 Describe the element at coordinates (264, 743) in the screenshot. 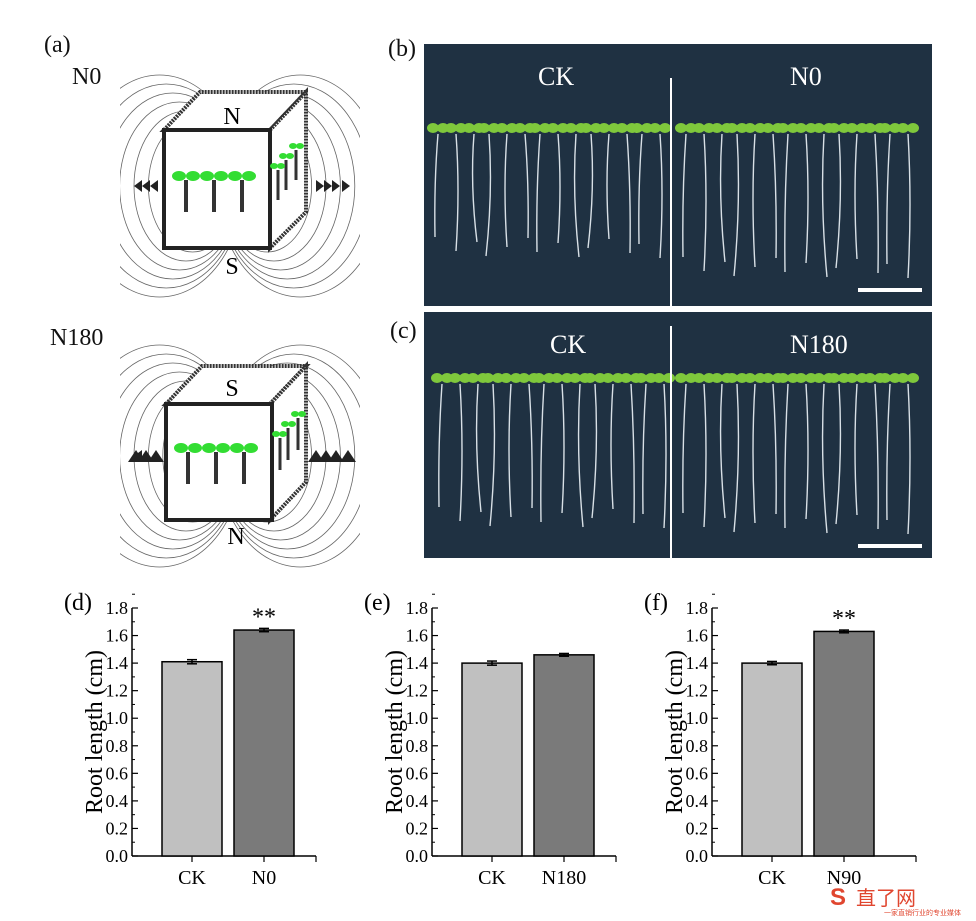

I see `bar-n0` at that location.